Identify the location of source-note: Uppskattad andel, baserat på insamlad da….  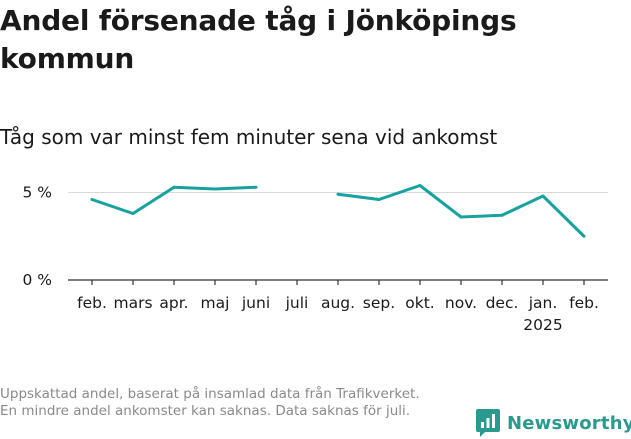
(210, 402).